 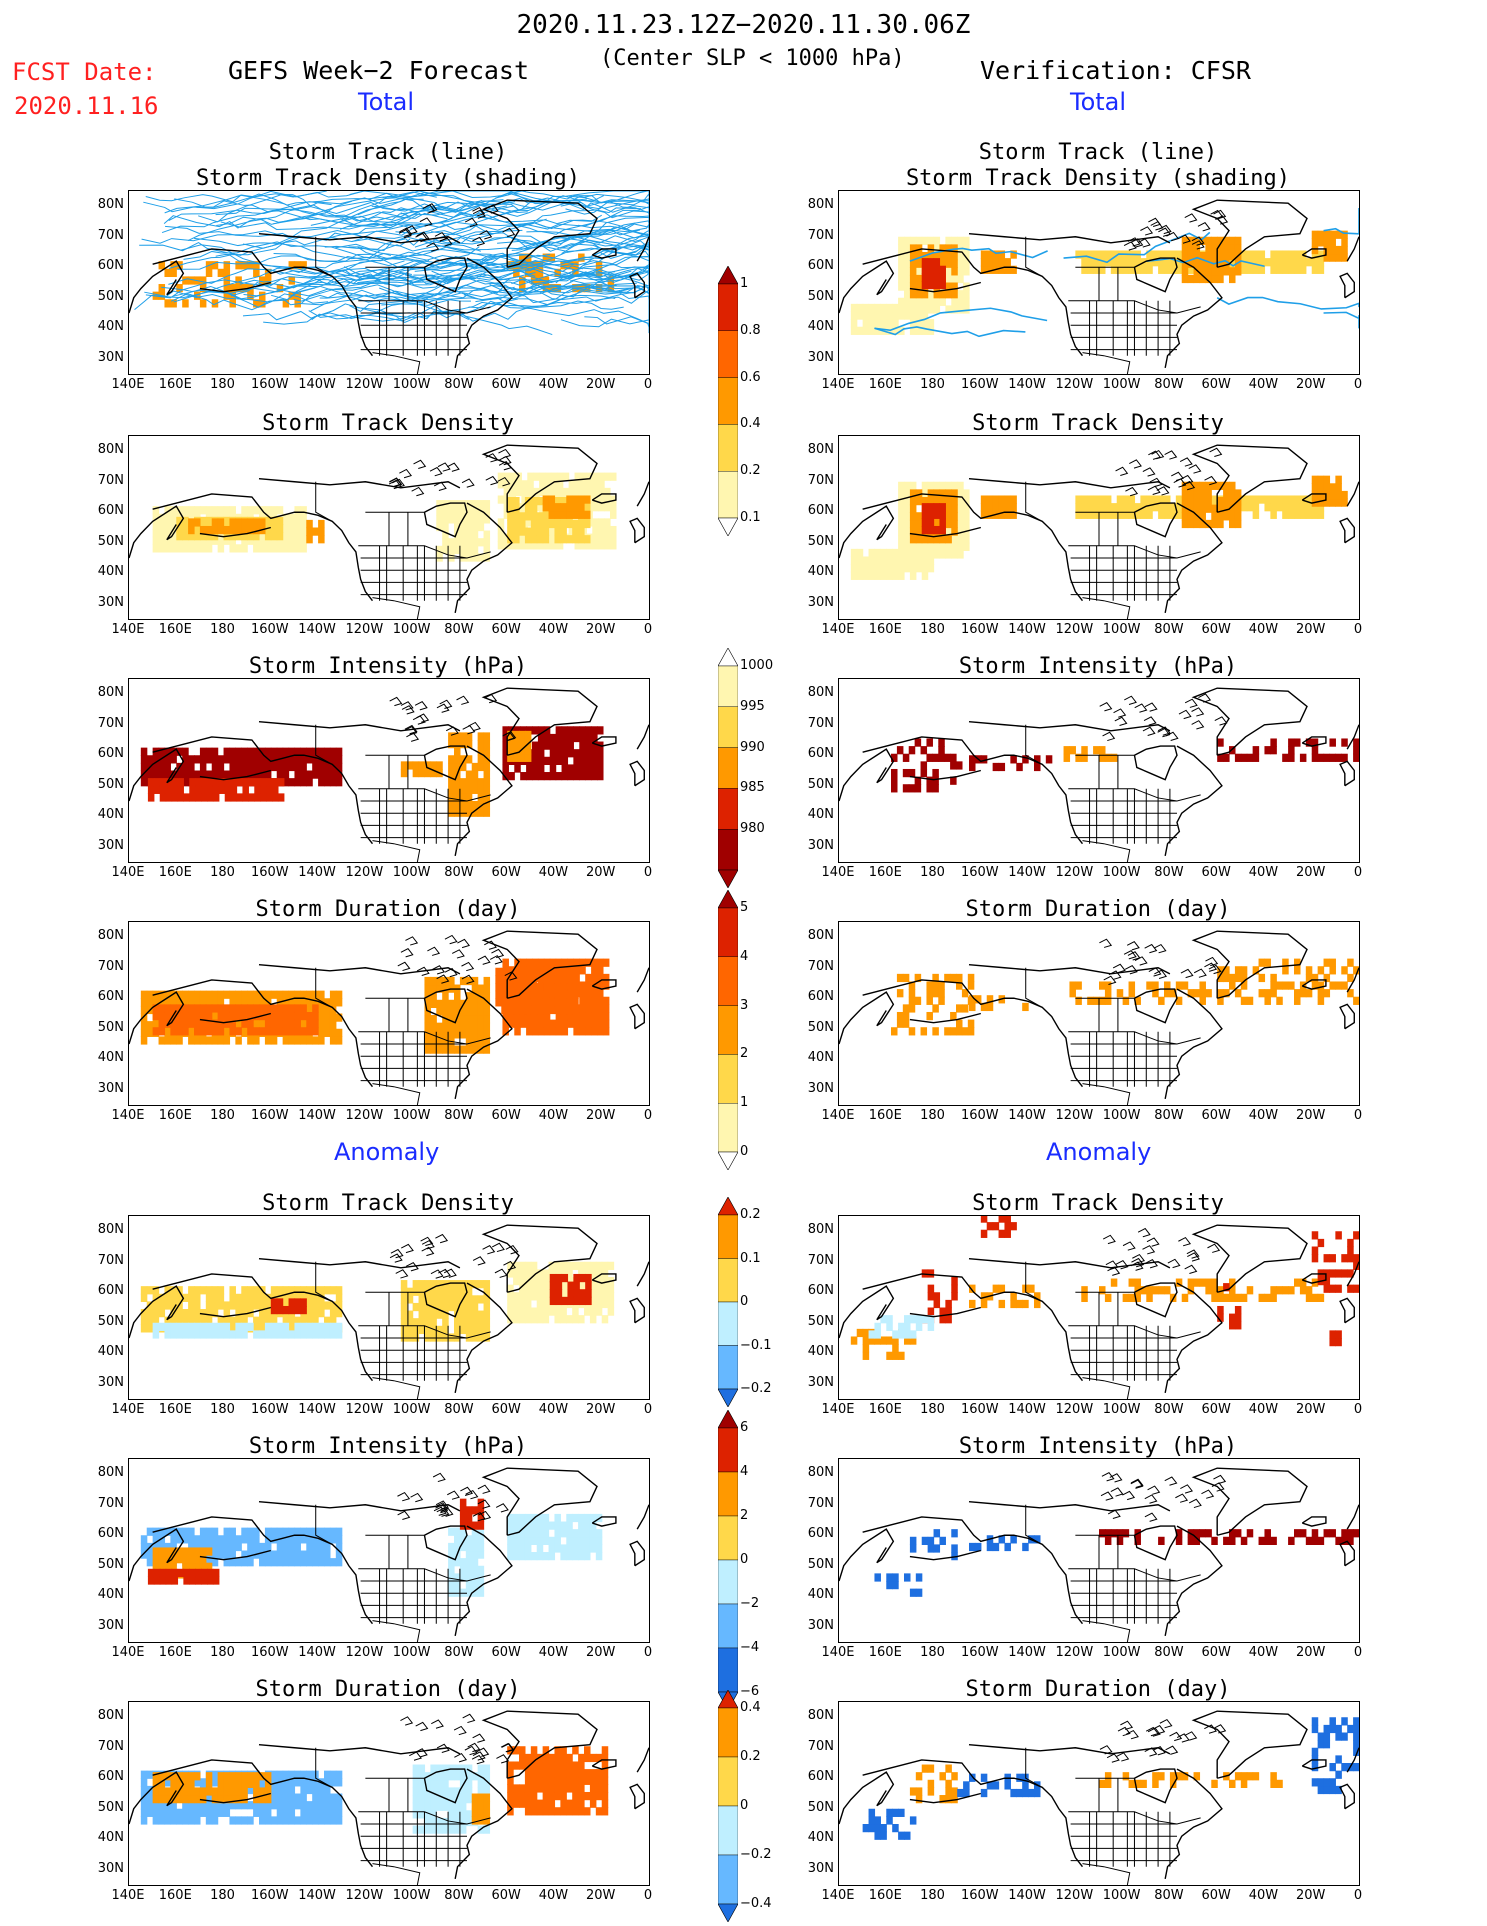 What do you see at coordinates (1263, 1409) in the screenshot?
I see `lon-tick-label: 40W` at bounding box center [1263, 1409].